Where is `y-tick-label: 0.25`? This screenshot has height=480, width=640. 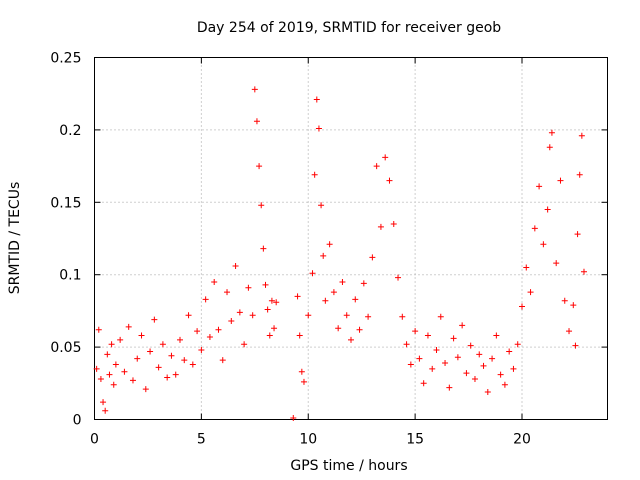 y-tick-label: 0.25 is located at coordinates (65, 59).